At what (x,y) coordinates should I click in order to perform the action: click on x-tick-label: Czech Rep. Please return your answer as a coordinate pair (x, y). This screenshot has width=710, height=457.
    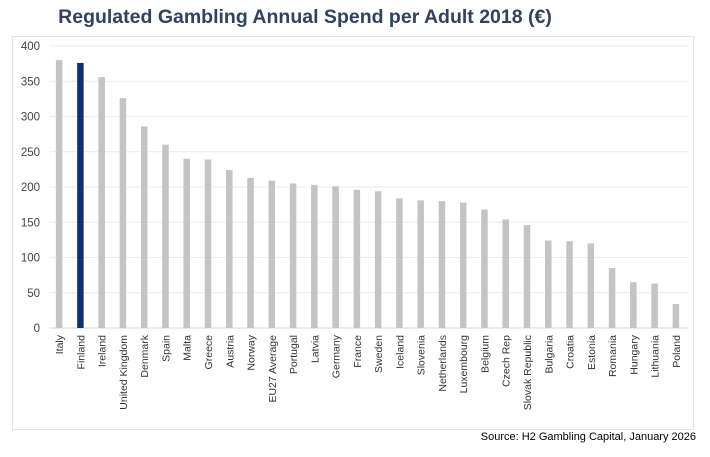
    Looking at the image, I should click on (507, 361).